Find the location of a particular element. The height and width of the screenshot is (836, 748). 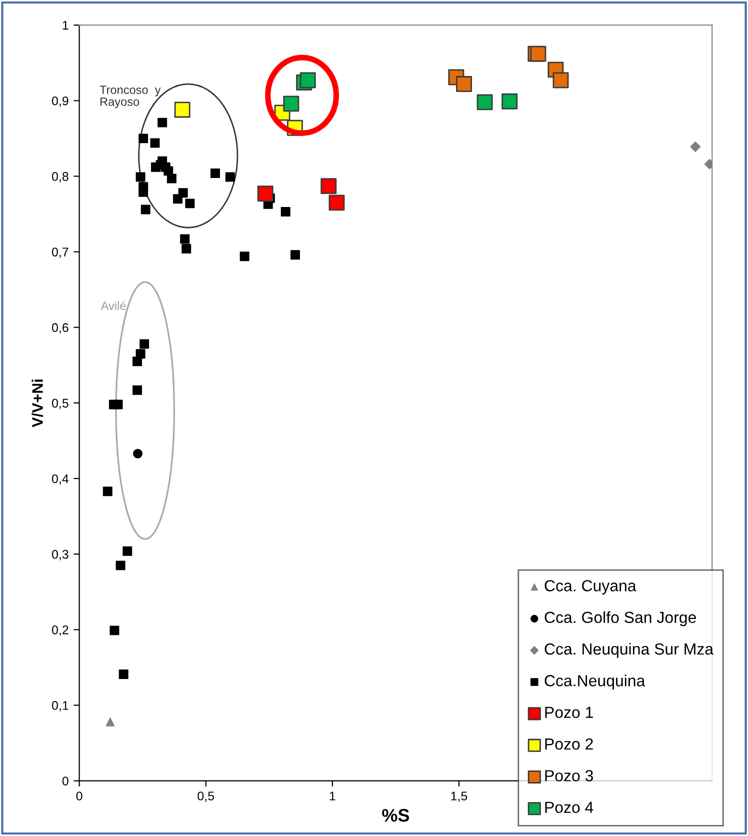

x-tick-label: 0 is located at coordinates (79, 796).